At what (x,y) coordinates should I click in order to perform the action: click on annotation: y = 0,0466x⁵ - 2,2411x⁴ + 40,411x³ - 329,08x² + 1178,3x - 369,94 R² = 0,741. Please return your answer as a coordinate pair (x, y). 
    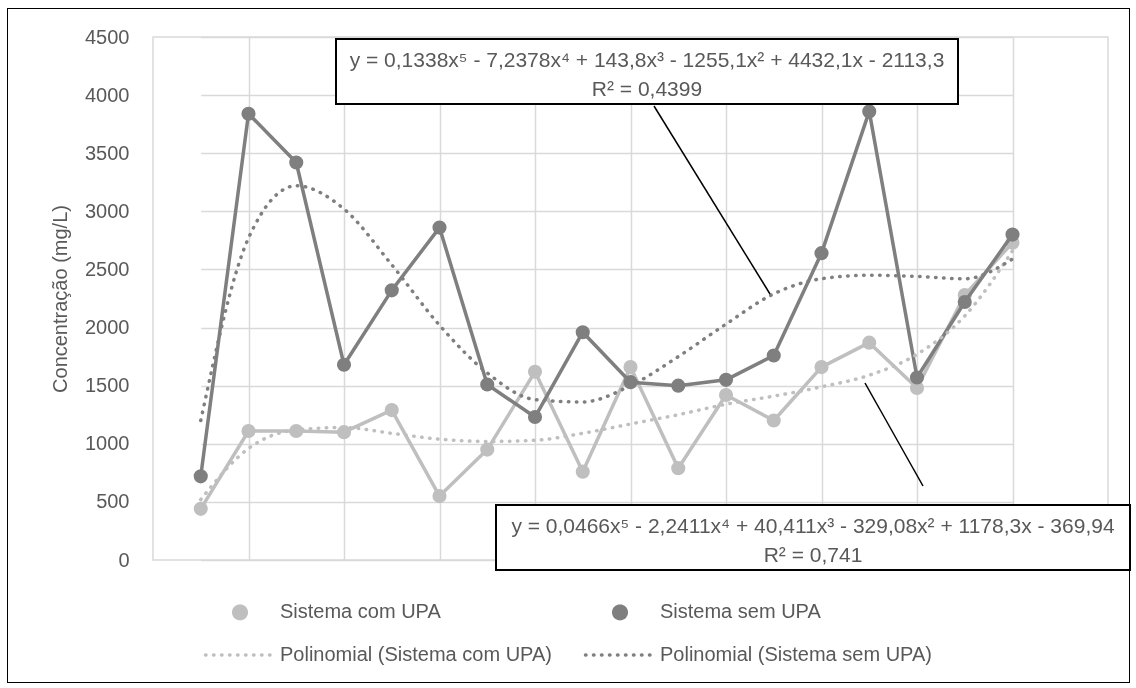
    Looking at the image, I should click on (813, 540).